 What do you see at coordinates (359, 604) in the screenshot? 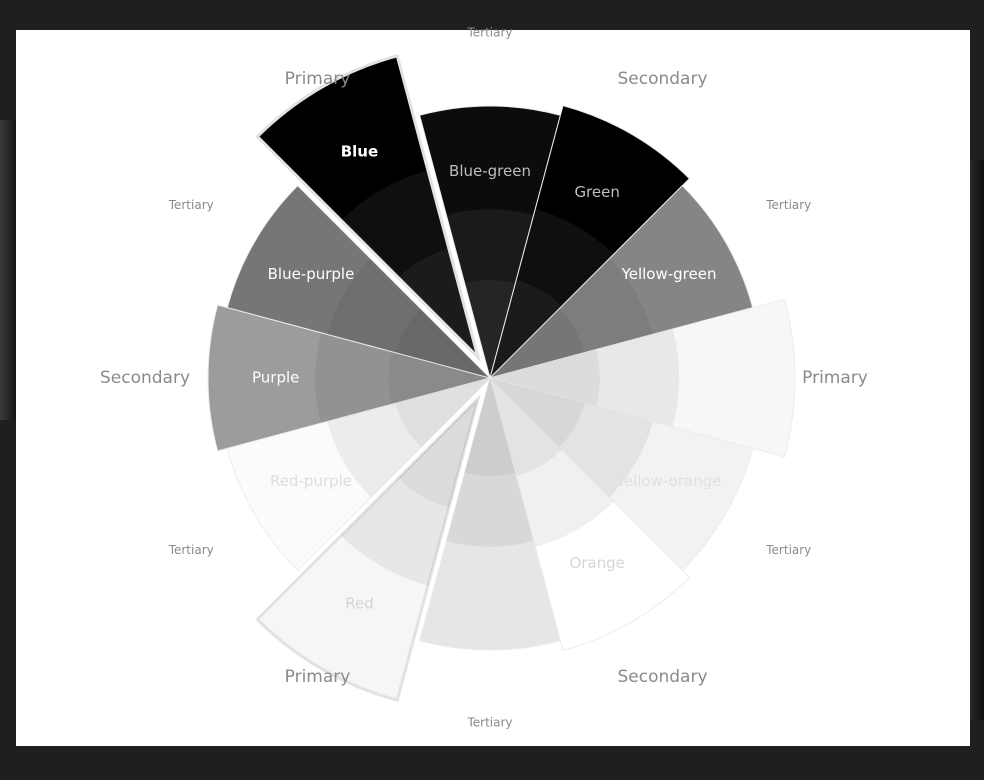
I see `segment-label-red: Red` at bounding box center [359, 604].